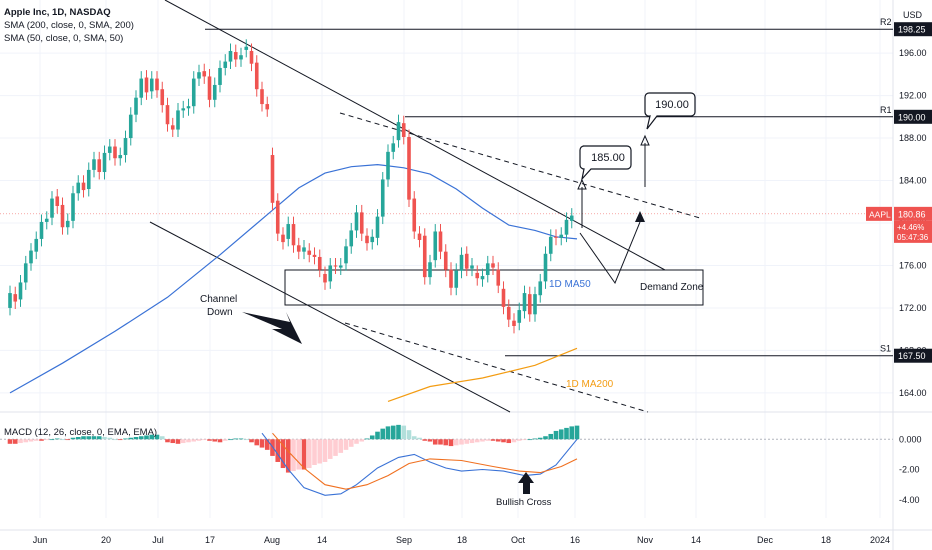  Describe the element at coordinates (482, 374) in the screenshot. I see `ma200-line` at that location.